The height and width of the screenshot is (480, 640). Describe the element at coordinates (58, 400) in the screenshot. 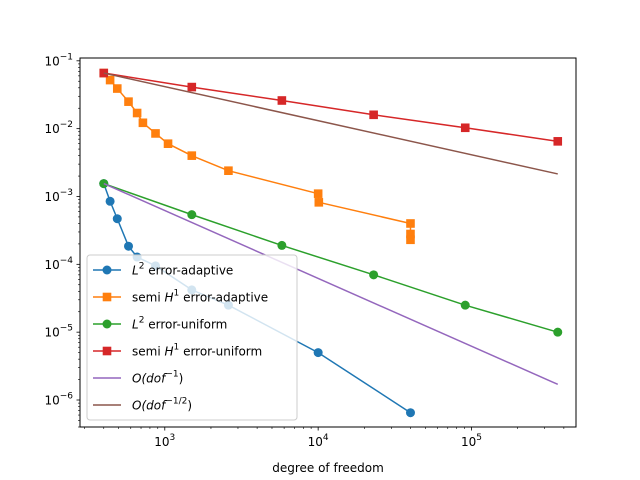

I see `y-tick-label: 10⁻⁶` at that location.